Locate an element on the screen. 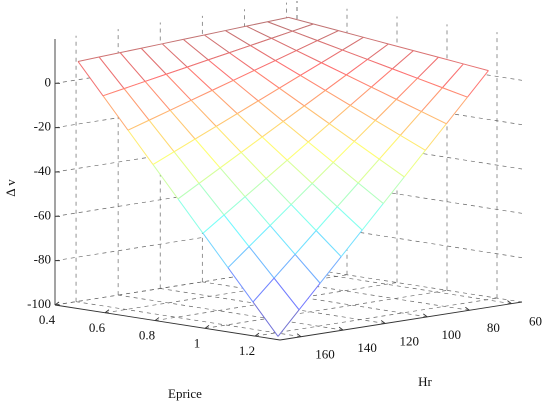 The height and width of the screenshot is (409, 550). x-grid-line is located at coordinates (376, 317).